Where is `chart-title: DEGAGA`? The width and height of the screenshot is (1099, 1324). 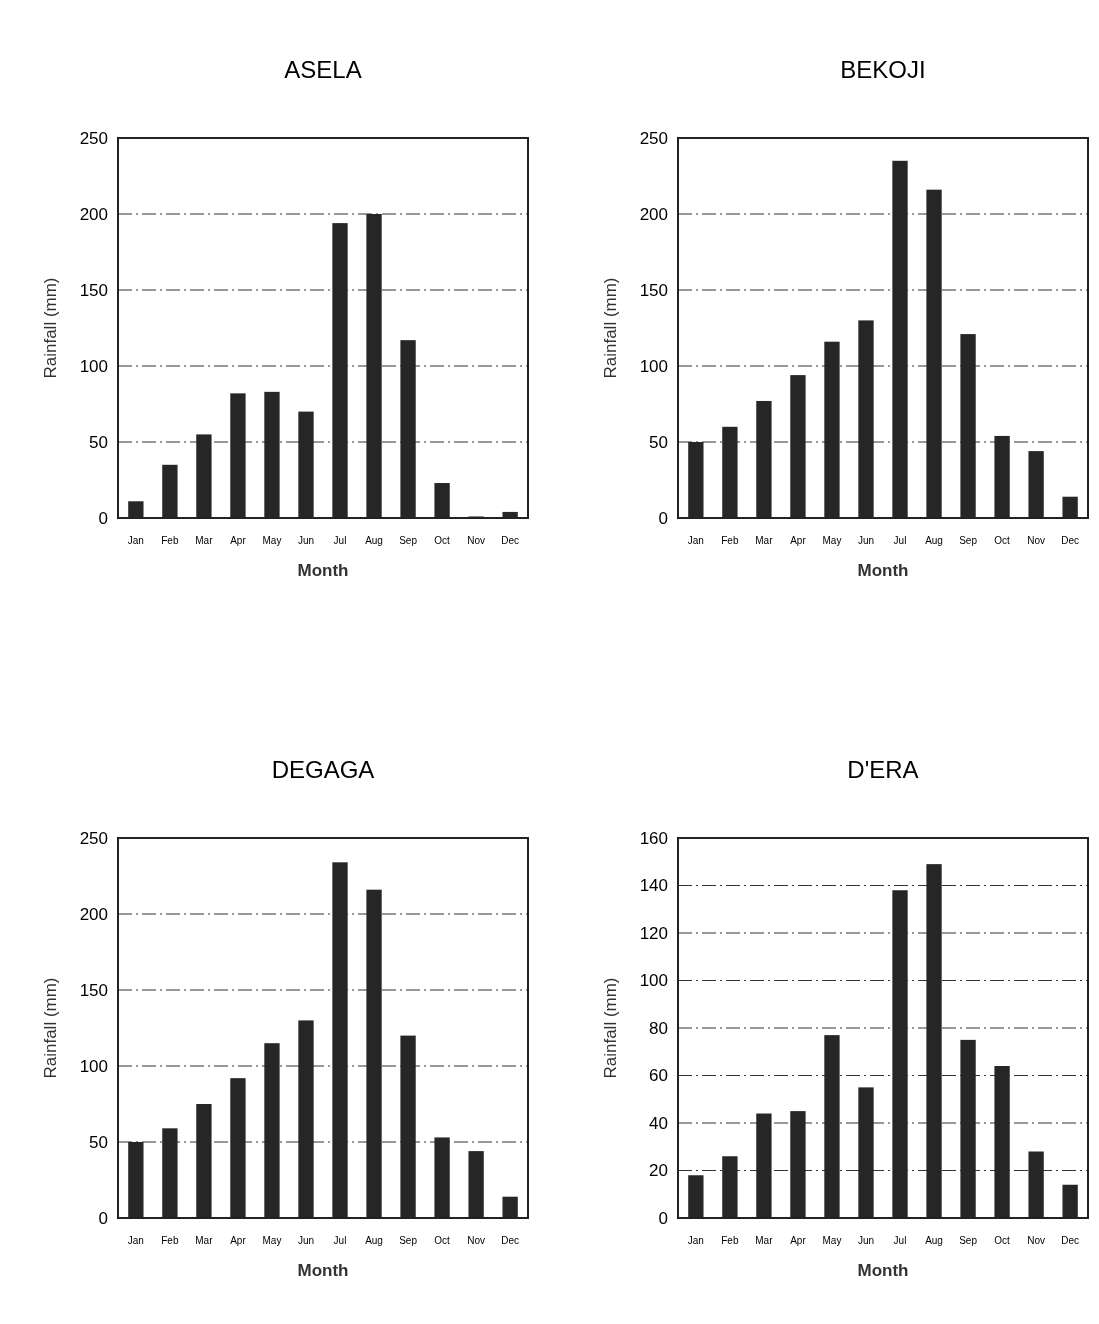
chart-title: DEGAGA is located at coordinates (323, 769).